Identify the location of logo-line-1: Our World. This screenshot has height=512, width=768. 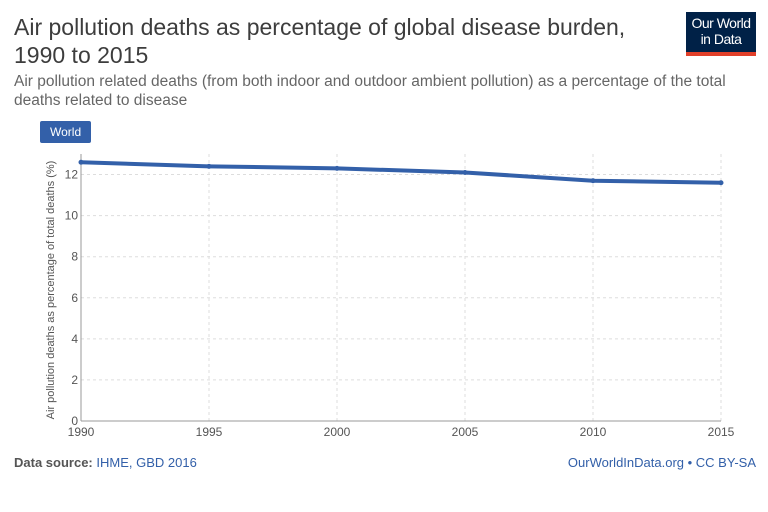
(721, 23).